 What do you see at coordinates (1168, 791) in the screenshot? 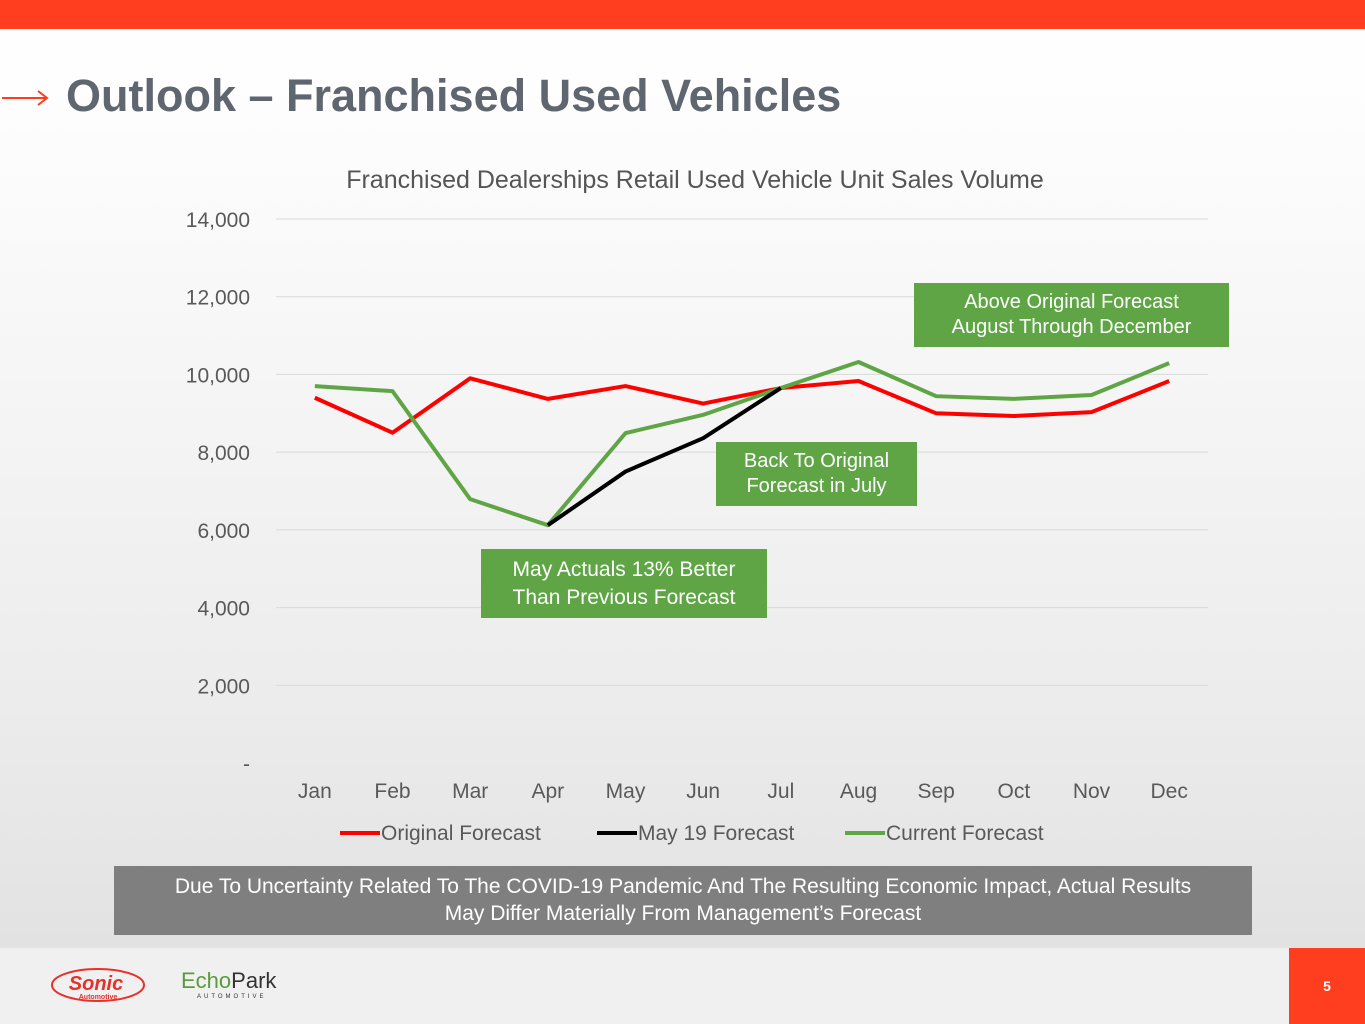
I see `x-tick-label: Dec` at bounding box center [1168, 791].